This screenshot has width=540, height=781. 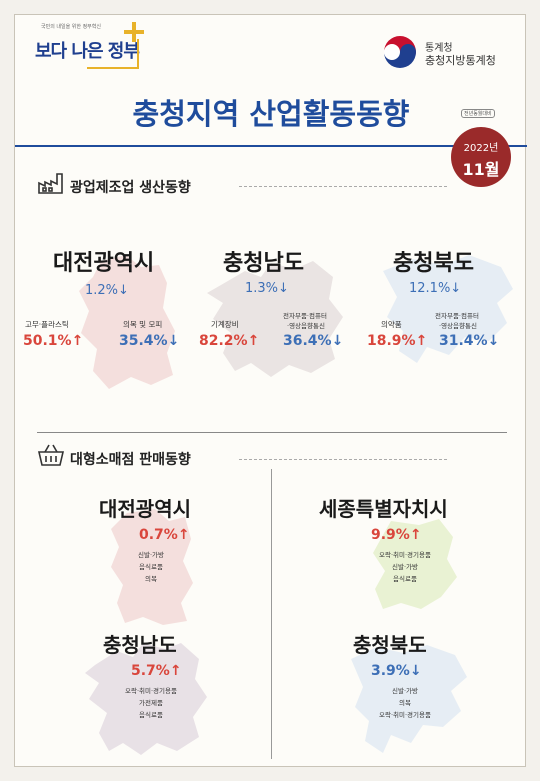 I want to click on retail-items-daejeon: 신발·가방 음식료품 의복, so click(x=151, y=567).